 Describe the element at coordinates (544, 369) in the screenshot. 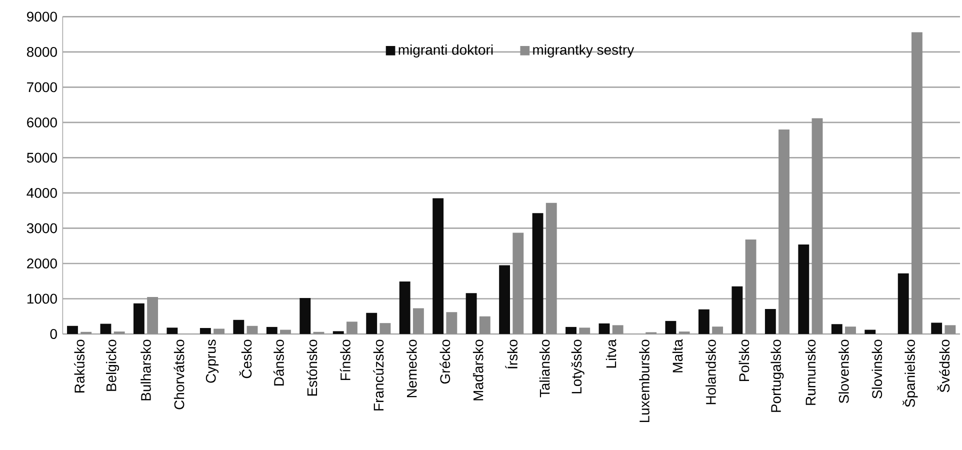

I see `x-tick-label: Taliansko` at that location.